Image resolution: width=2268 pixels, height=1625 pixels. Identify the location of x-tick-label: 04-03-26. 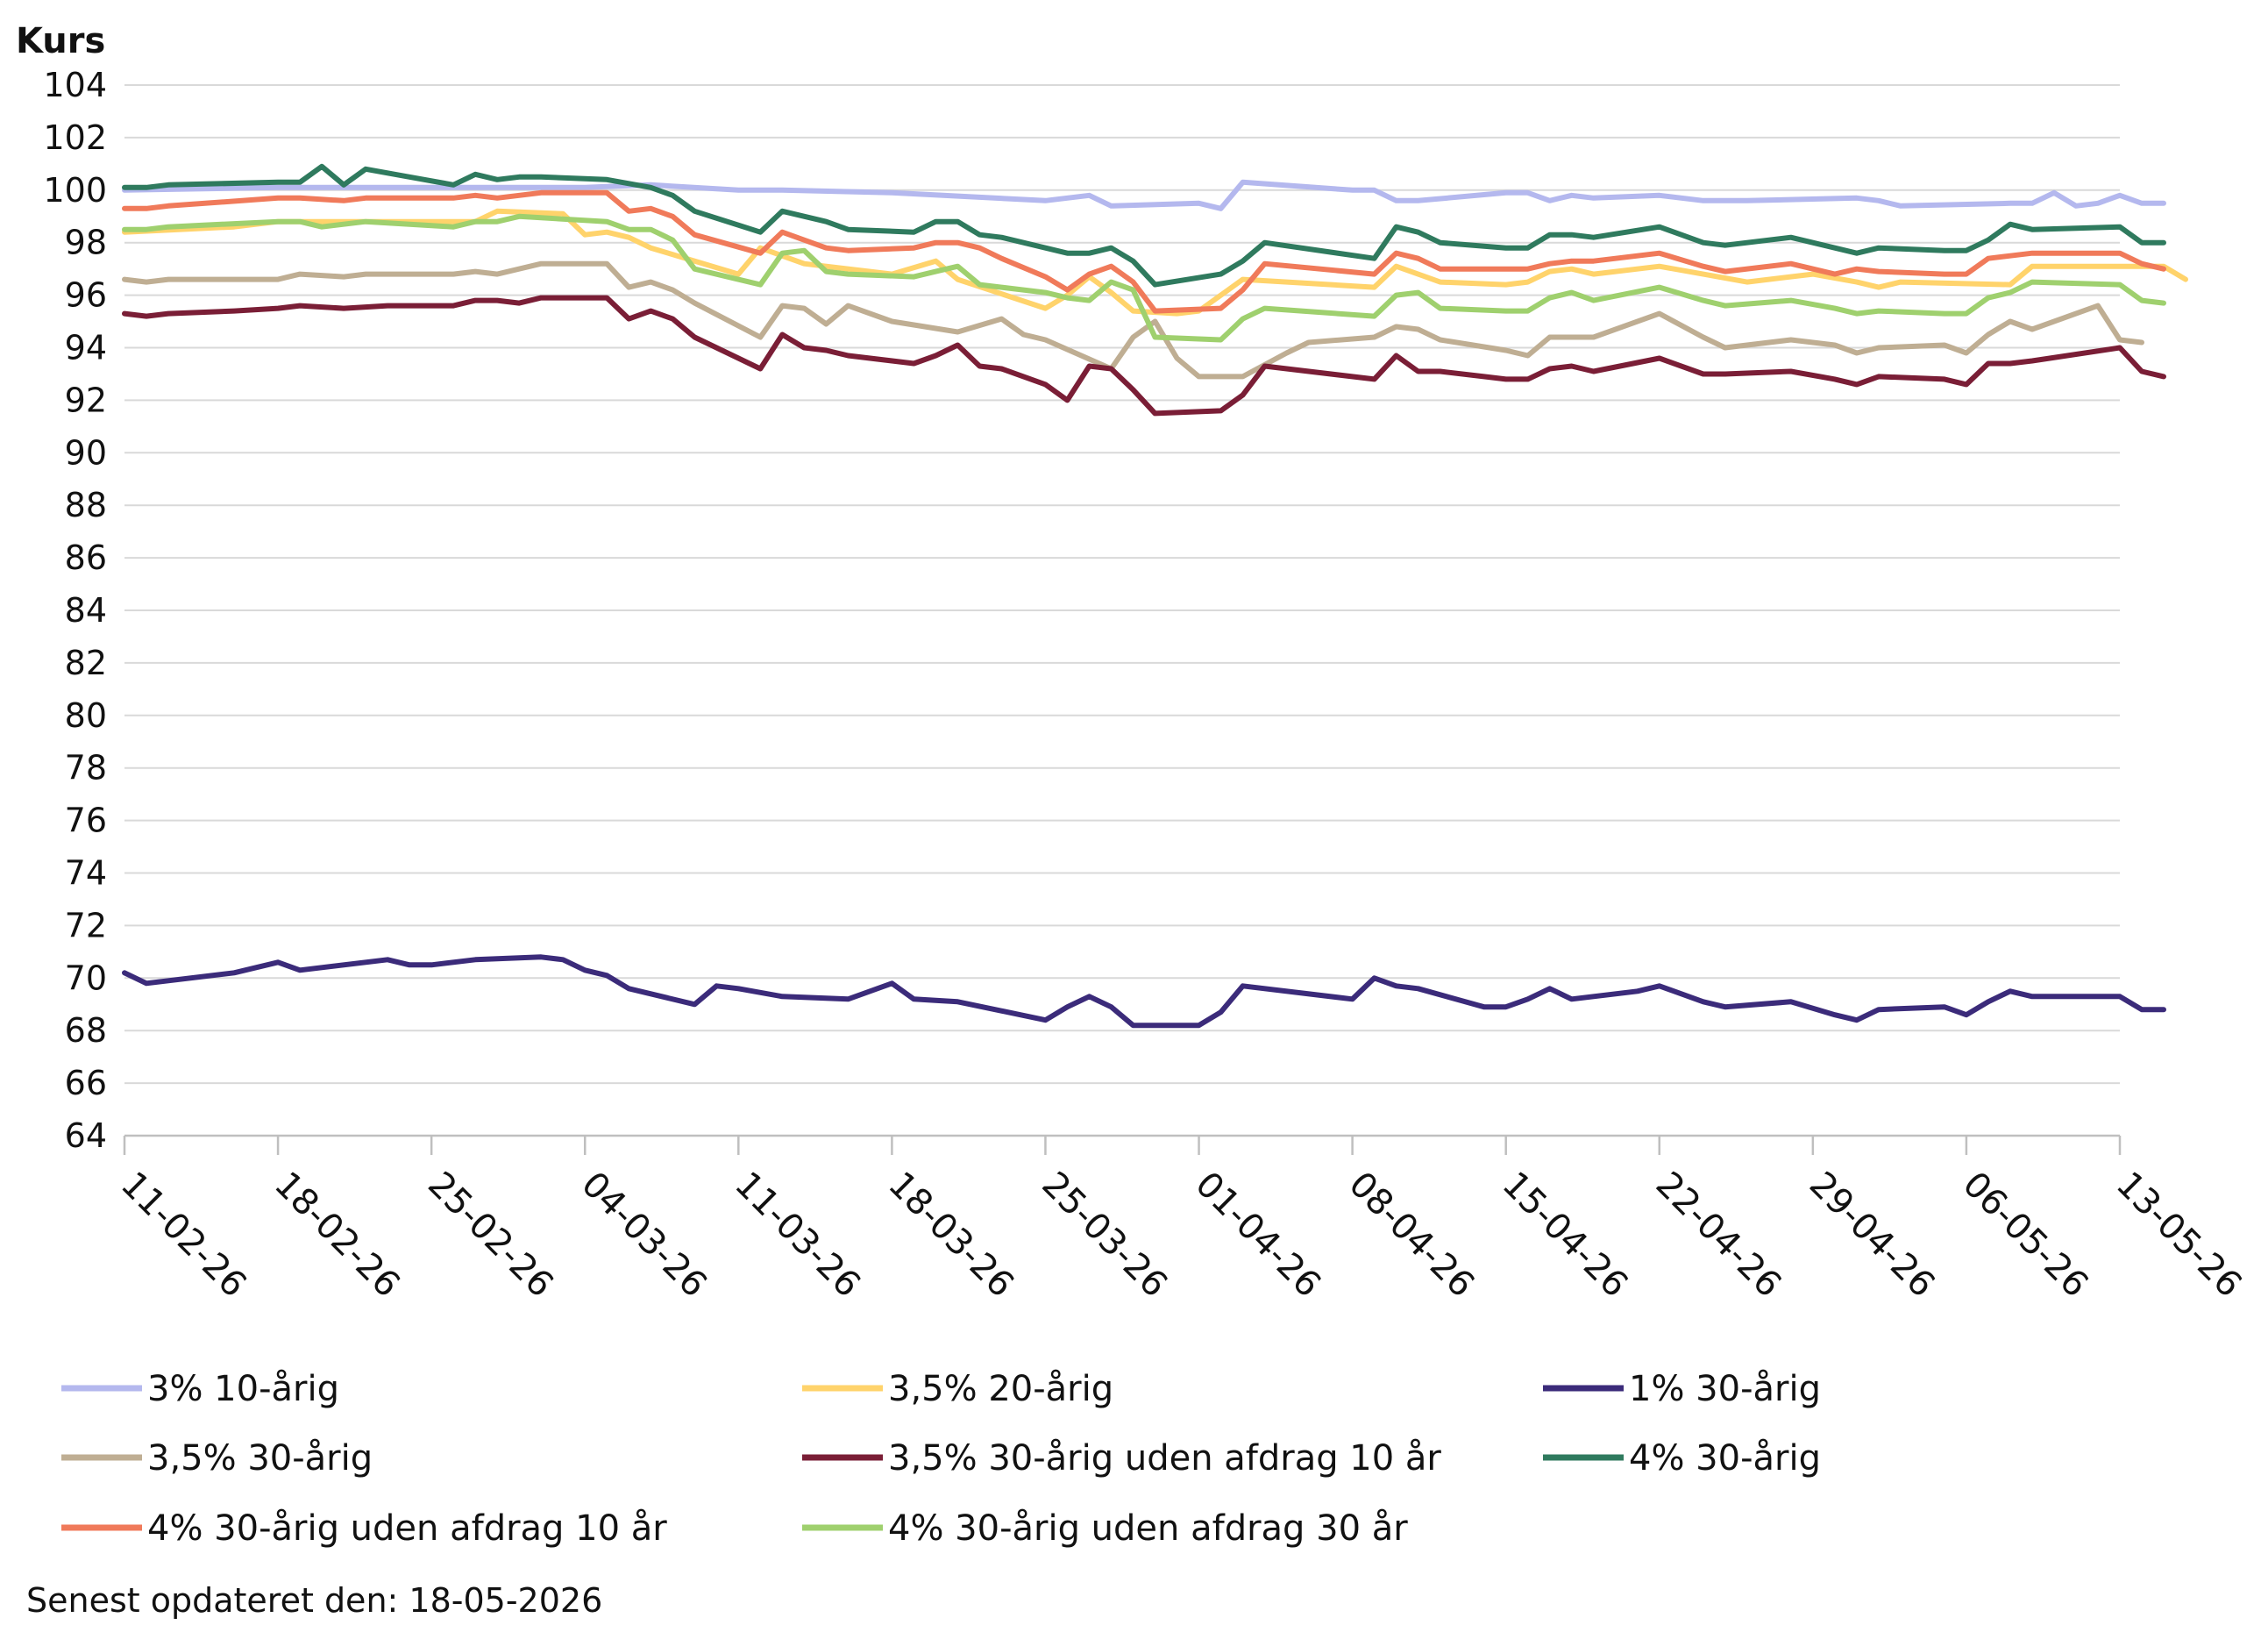
(644, 1235).